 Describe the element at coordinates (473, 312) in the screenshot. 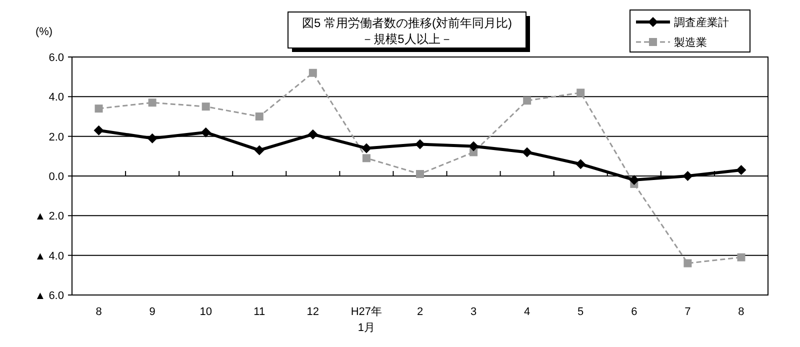

I see `x-tick-label: 3` at that location.